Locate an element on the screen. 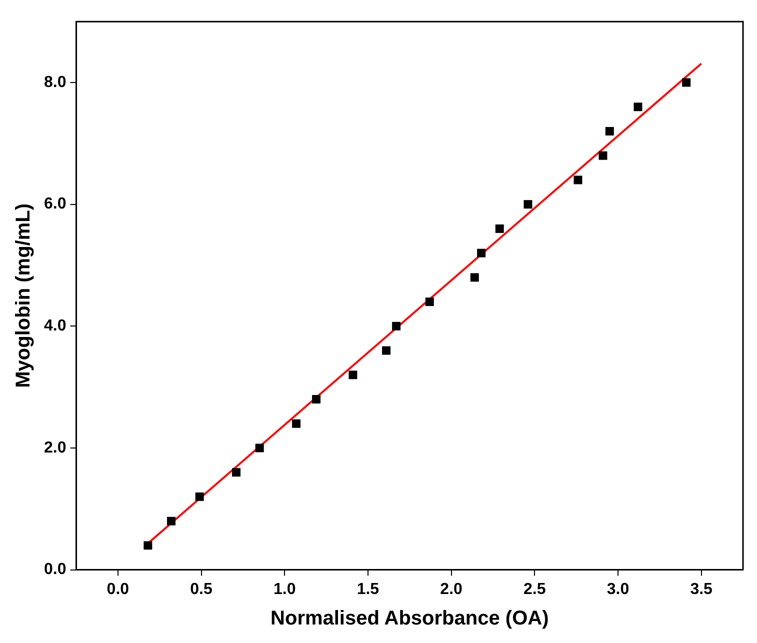 The image size is (757, 643). x-tick-label: 0.5 is located at coordinates (201, 589).